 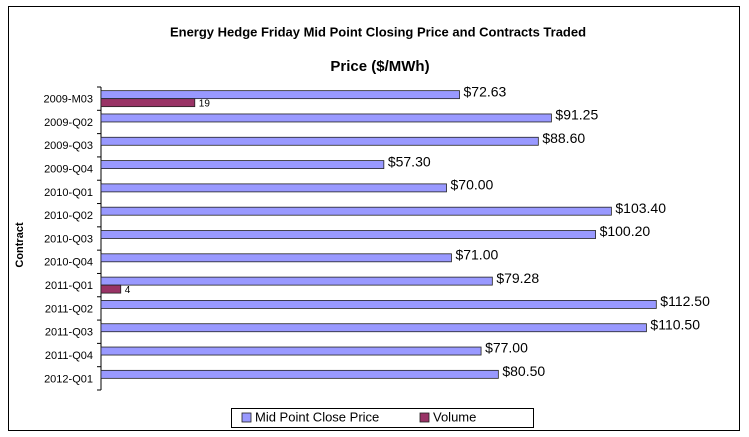 I want to click on y-tick-label: 2009-Q04, so click(x=68, y=169).